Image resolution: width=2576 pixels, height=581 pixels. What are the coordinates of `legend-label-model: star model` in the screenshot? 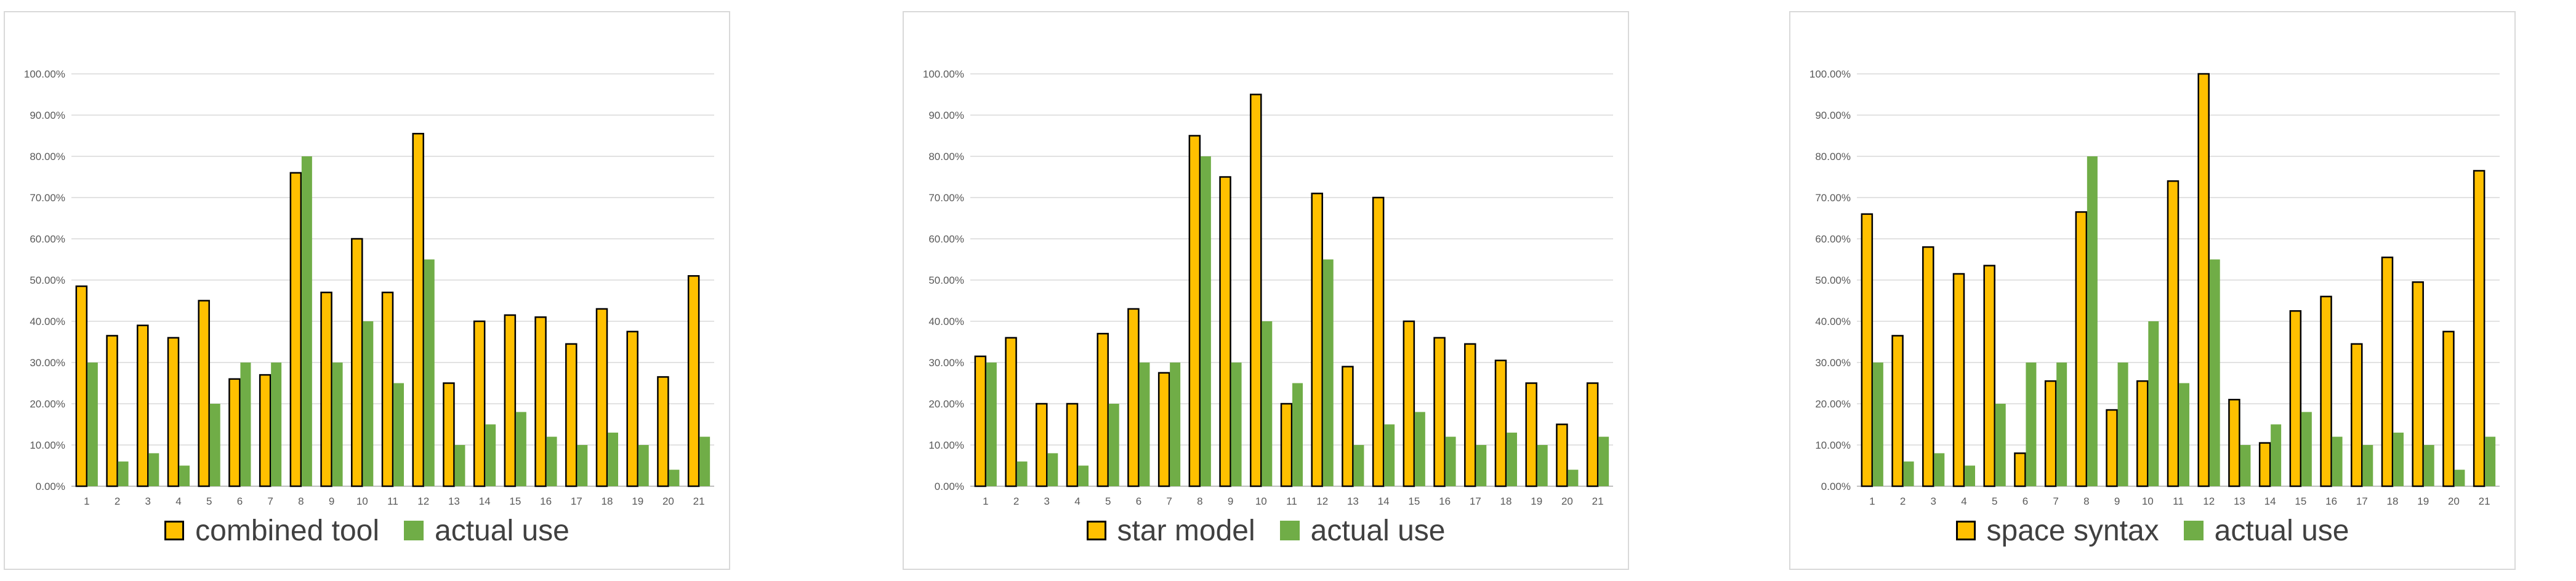 It's located at (1186, 530).